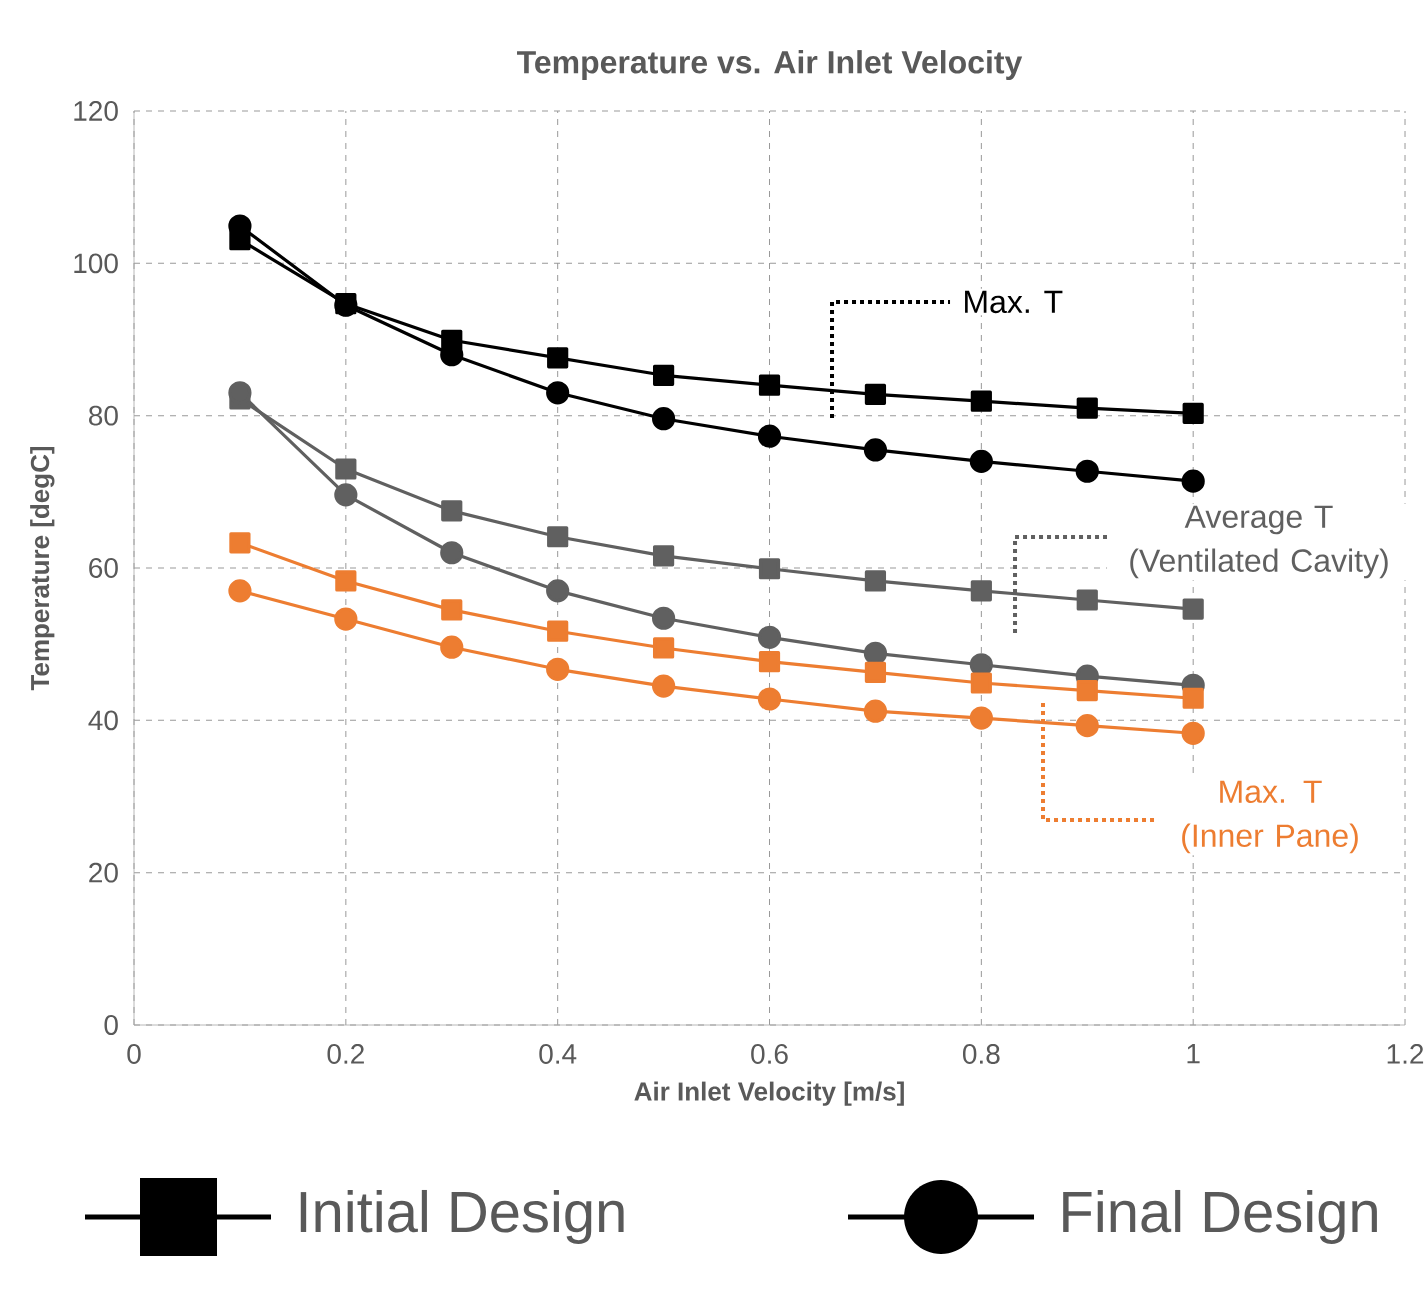  I want to click on x-tick-label: 0.8, so click(981, 1054).